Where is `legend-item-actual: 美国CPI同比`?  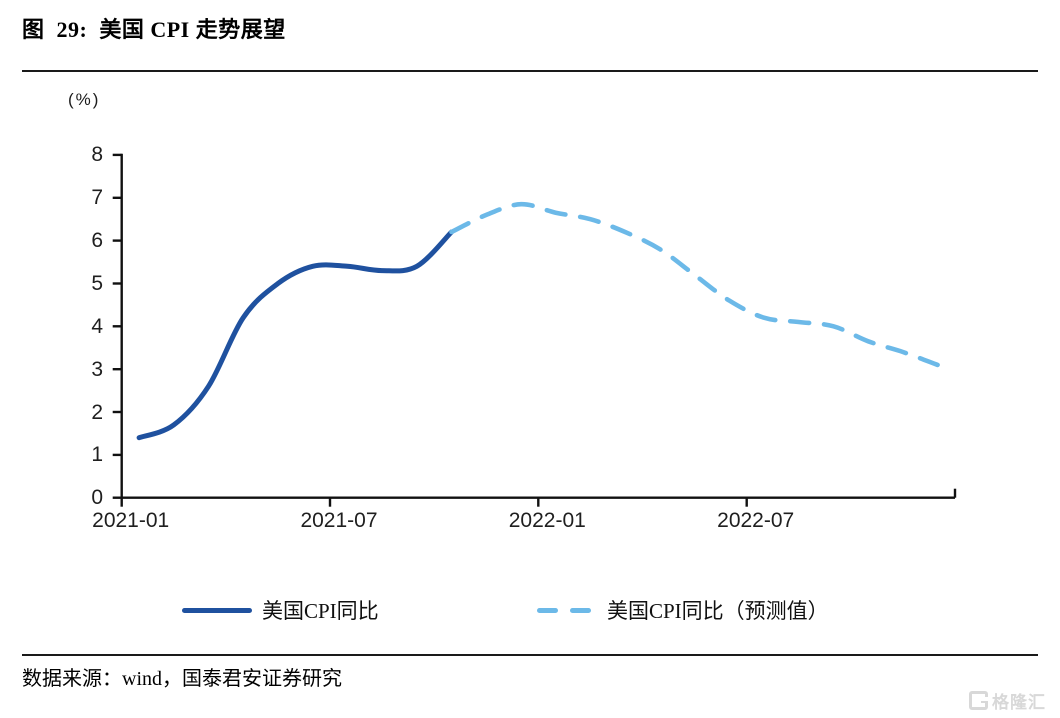 legend-item-actual: 美国CPI同比 is located at coordinates (280, 610).